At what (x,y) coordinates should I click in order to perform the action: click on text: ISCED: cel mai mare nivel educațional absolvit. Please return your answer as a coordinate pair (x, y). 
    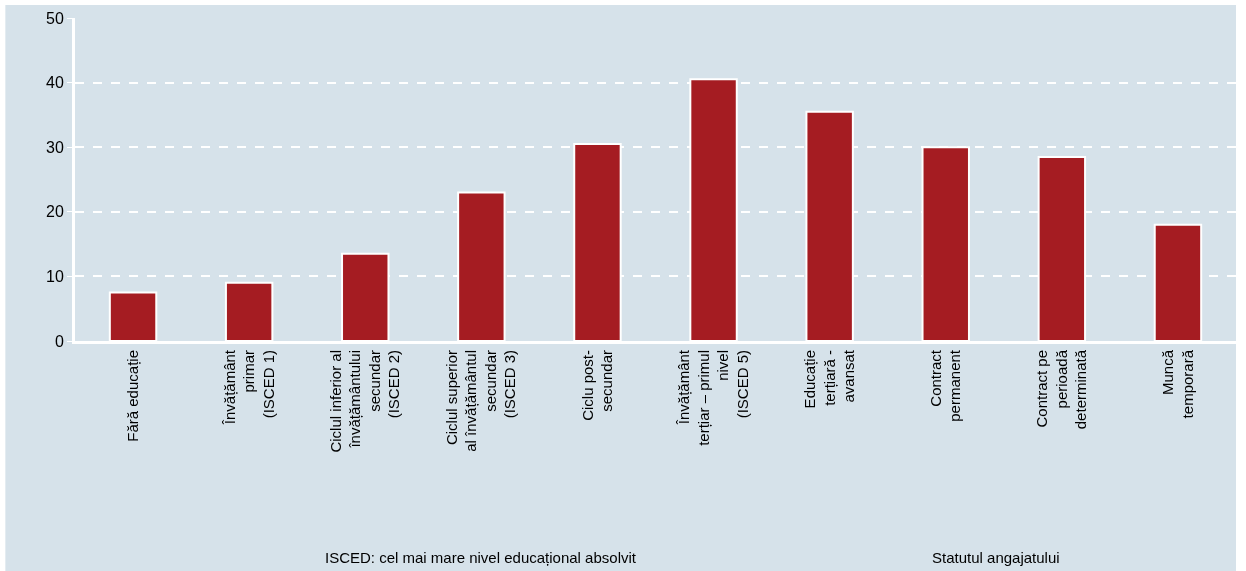
    Looking at the image, I should click on (481, 557).